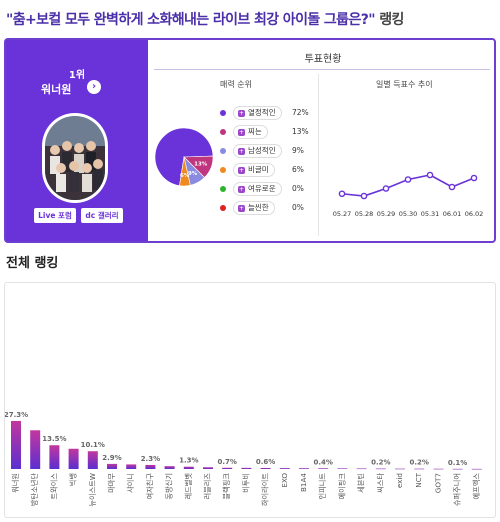  What do you see at coordinates (56, 89) in the screenshot?
I see `winner-name: 워너원` at bounding box center [56, 89].